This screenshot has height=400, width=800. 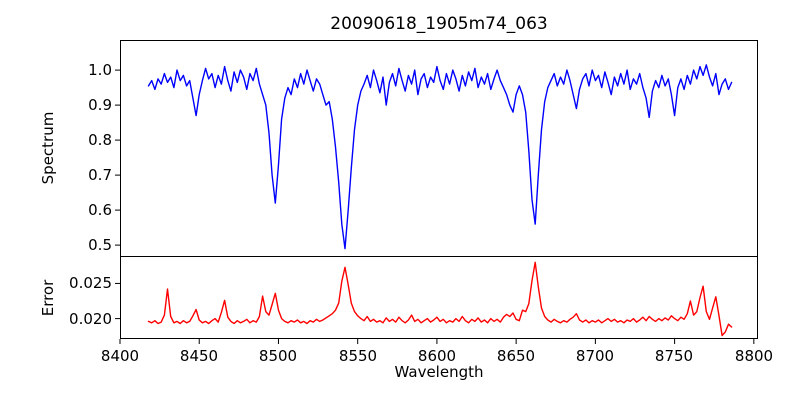 What do you see at coordinates (516, 356) in the screenshot?
I see `x-tick-label-8650: 8650` at bounding box center [516, 356].